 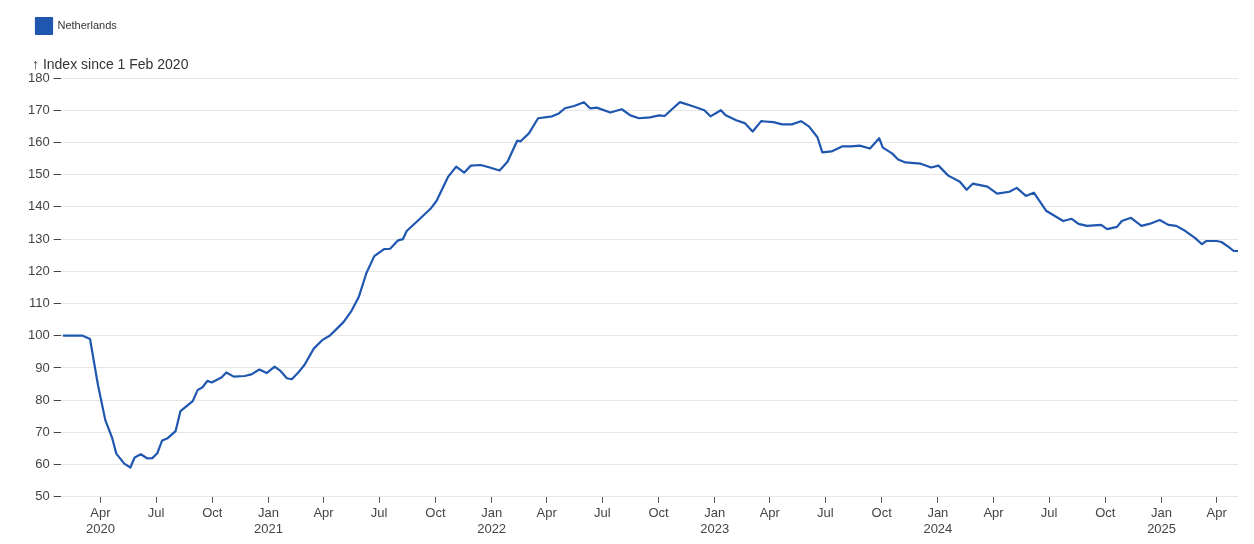 What do you see at coordinates (42, 496) in the screenshot?
I see `y-tick-label: 50` at bounding box center [42, 496].